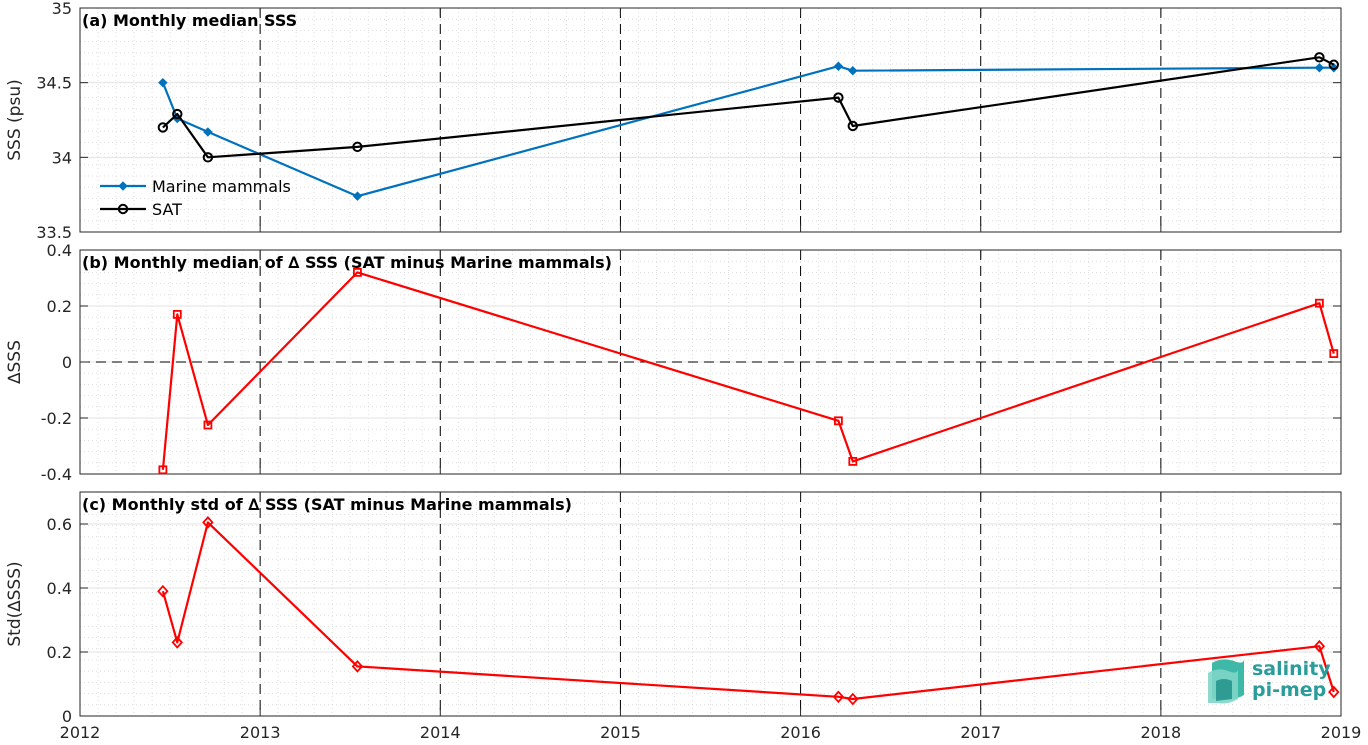 Image resolution: width=1368 pixels, height=745 pixels. I want to click on x-tick-label: 2015, so click(620, 732).